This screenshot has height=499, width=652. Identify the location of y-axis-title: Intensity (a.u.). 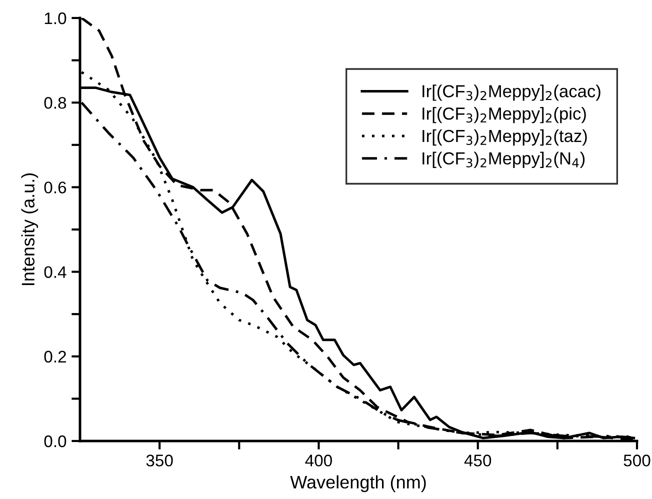
(29, 229).